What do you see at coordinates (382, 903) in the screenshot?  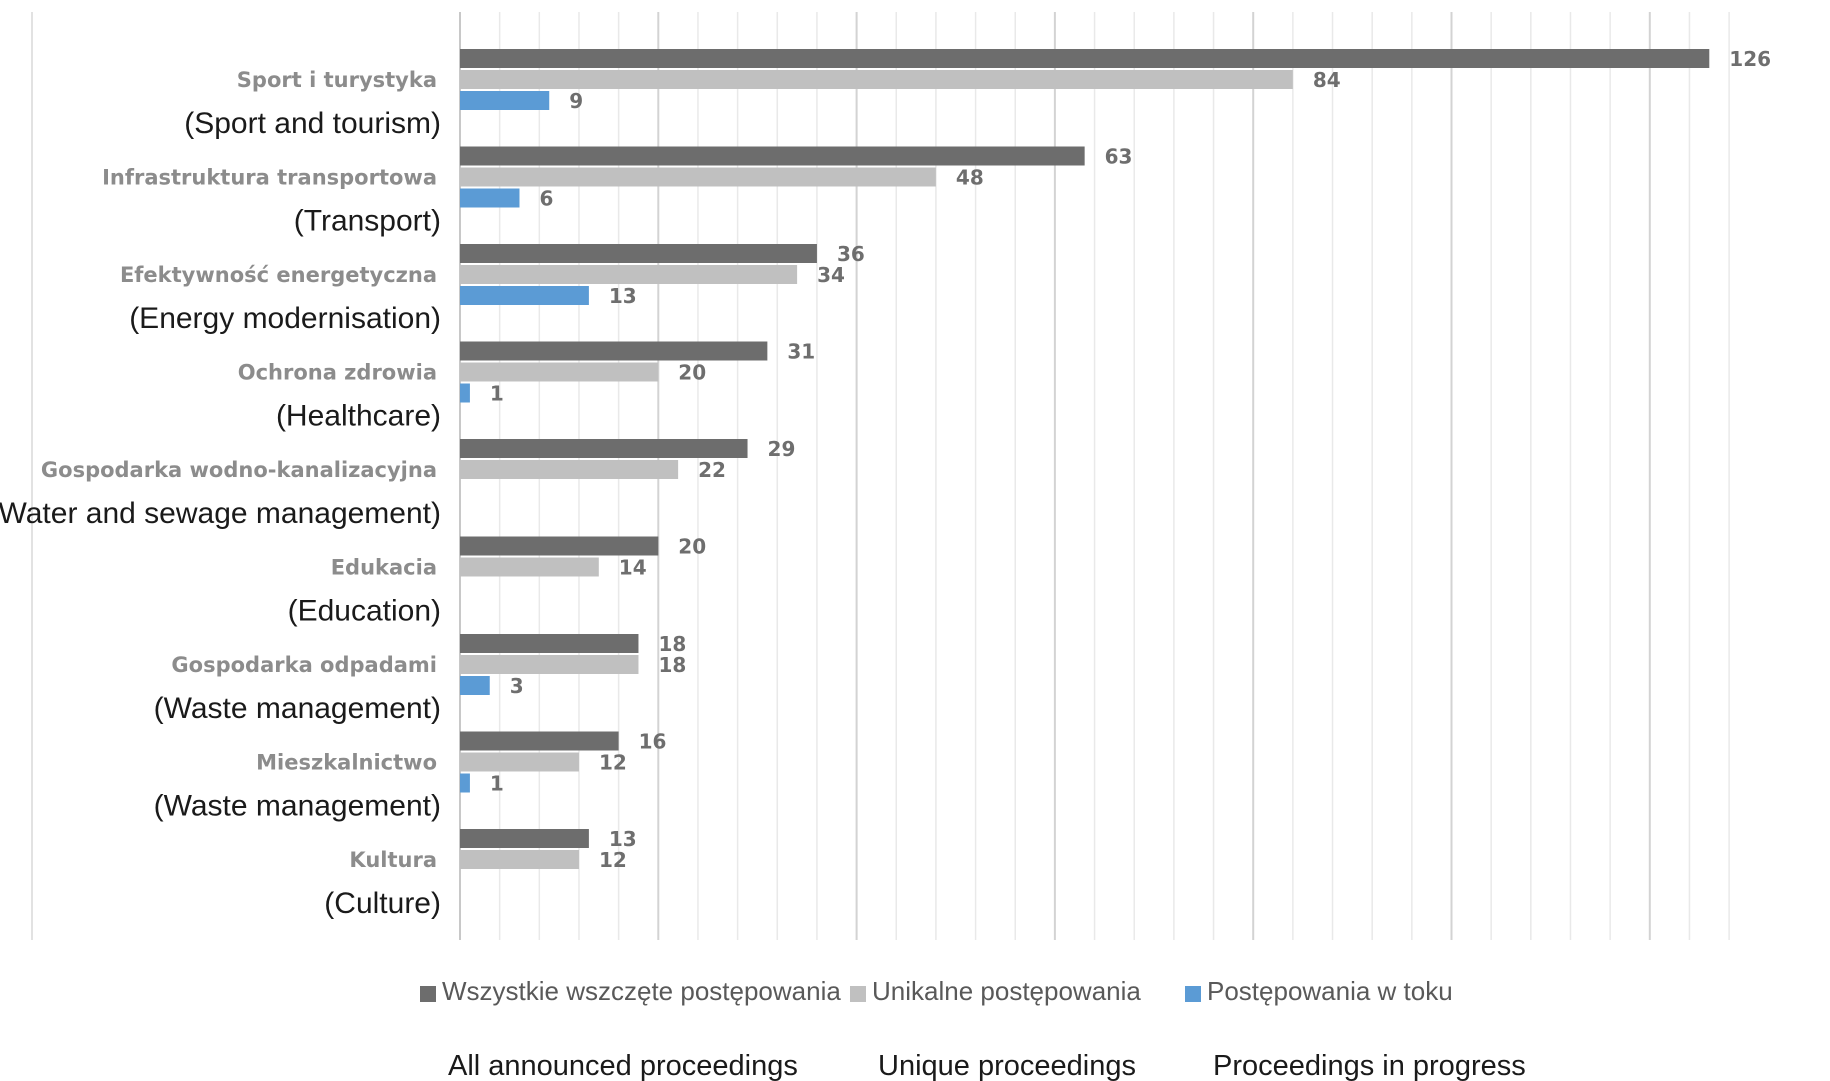 I see `category-label-en: (Culture)` at bounding box center [382, 903].